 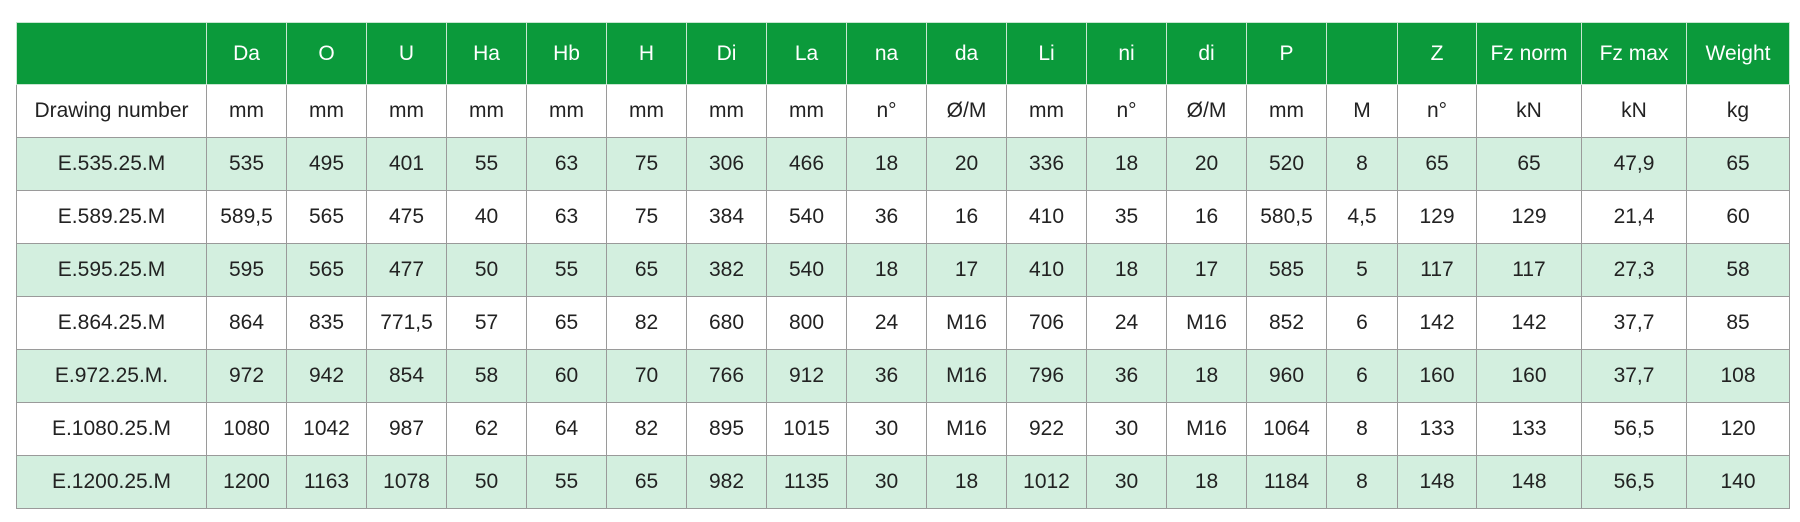 What do you see at coordinates (1634, 482) in the screenshot?
I see `cell: 56,5` at bounding box center [1634, 482].